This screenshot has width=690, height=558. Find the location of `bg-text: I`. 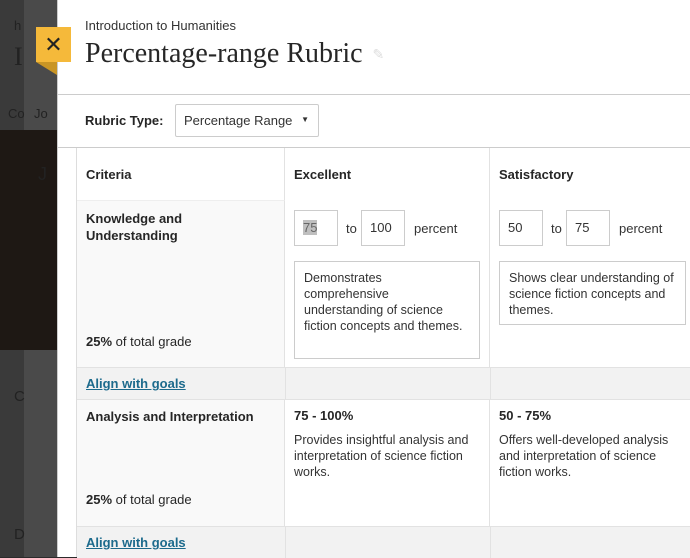

bg-text: I is located at coordinates (18, 56).